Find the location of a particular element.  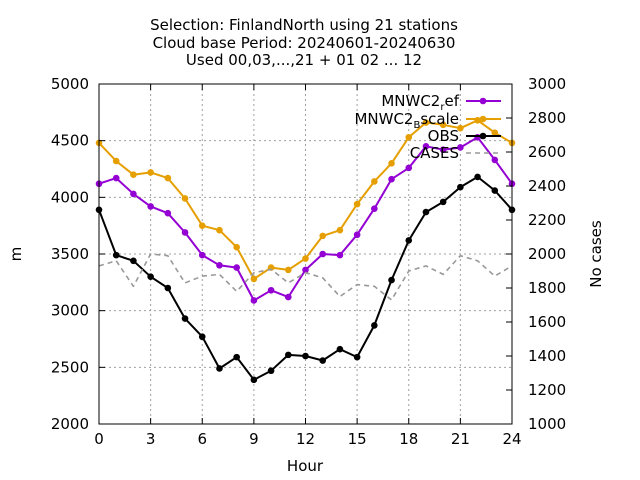

y2-tick-label: 2400 is located at coordinates (547, 186).